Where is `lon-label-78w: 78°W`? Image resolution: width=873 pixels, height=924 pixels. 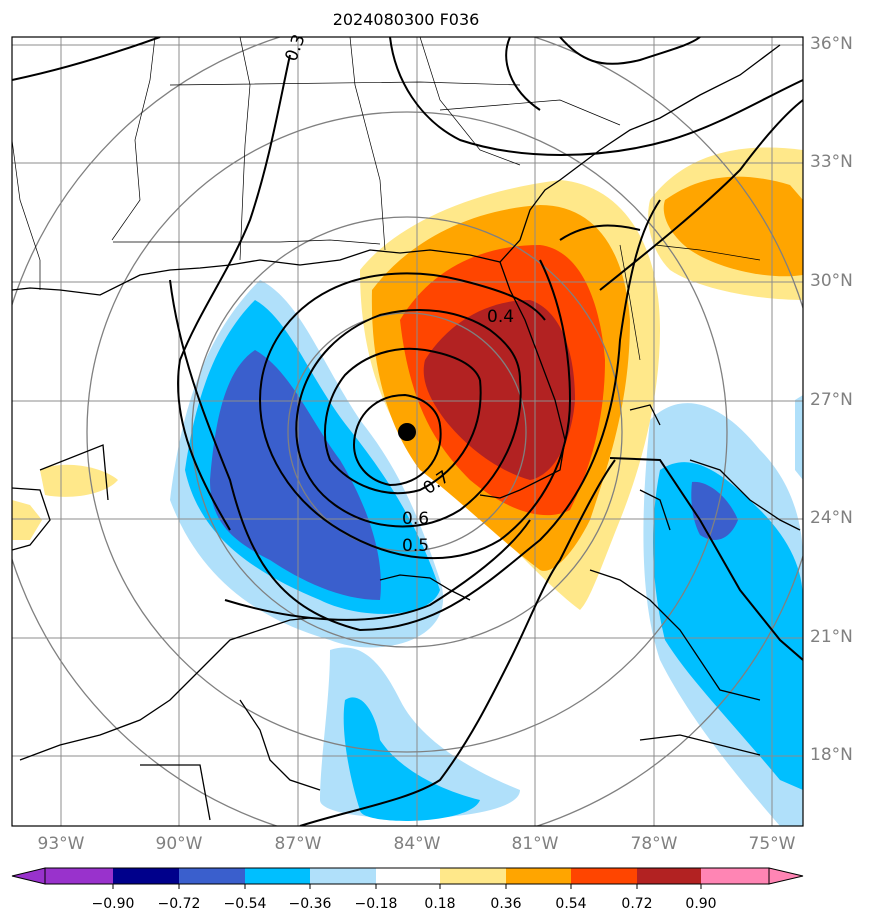 lon-label-78w: 78°W is located at coordinates (654, 844).